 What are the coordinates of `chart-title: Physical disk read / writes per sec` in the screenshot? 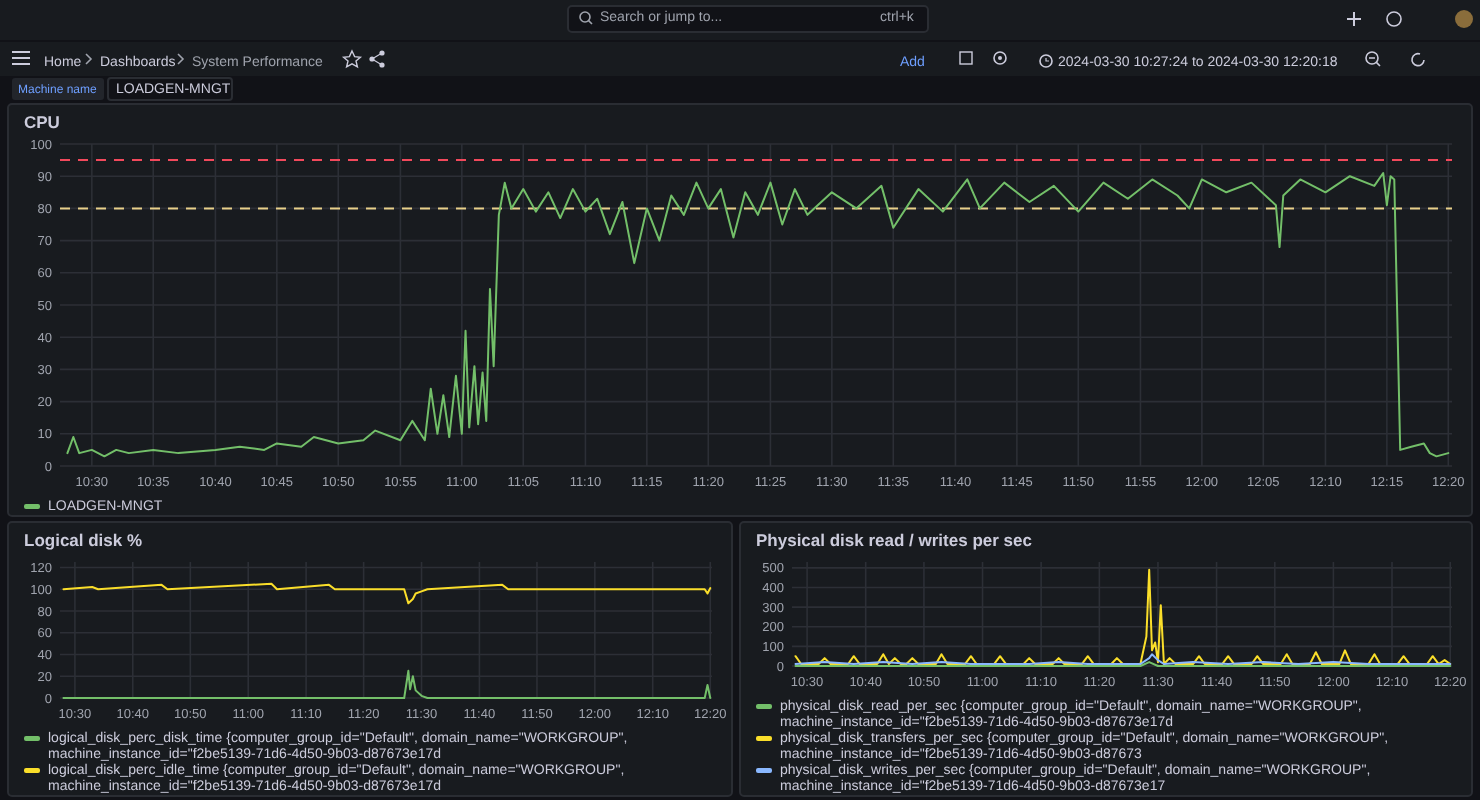 It's located at (894, 540).